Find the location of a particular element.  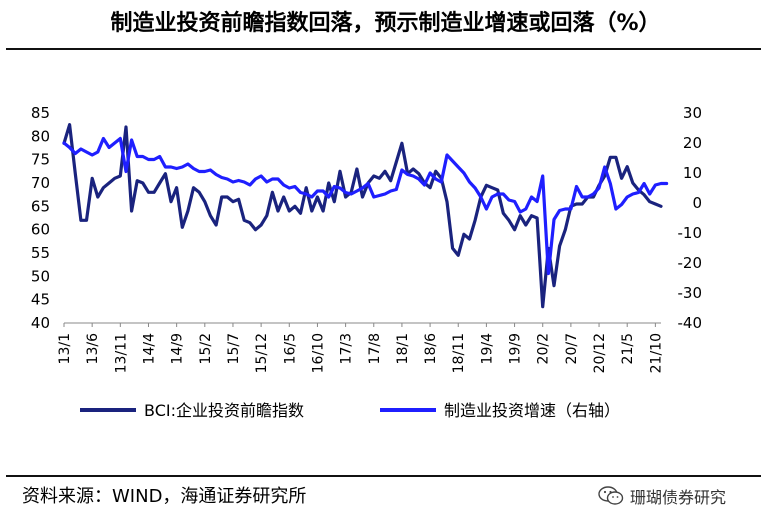

x-tick-label: 20/2 is located at coordinates (544, 348).